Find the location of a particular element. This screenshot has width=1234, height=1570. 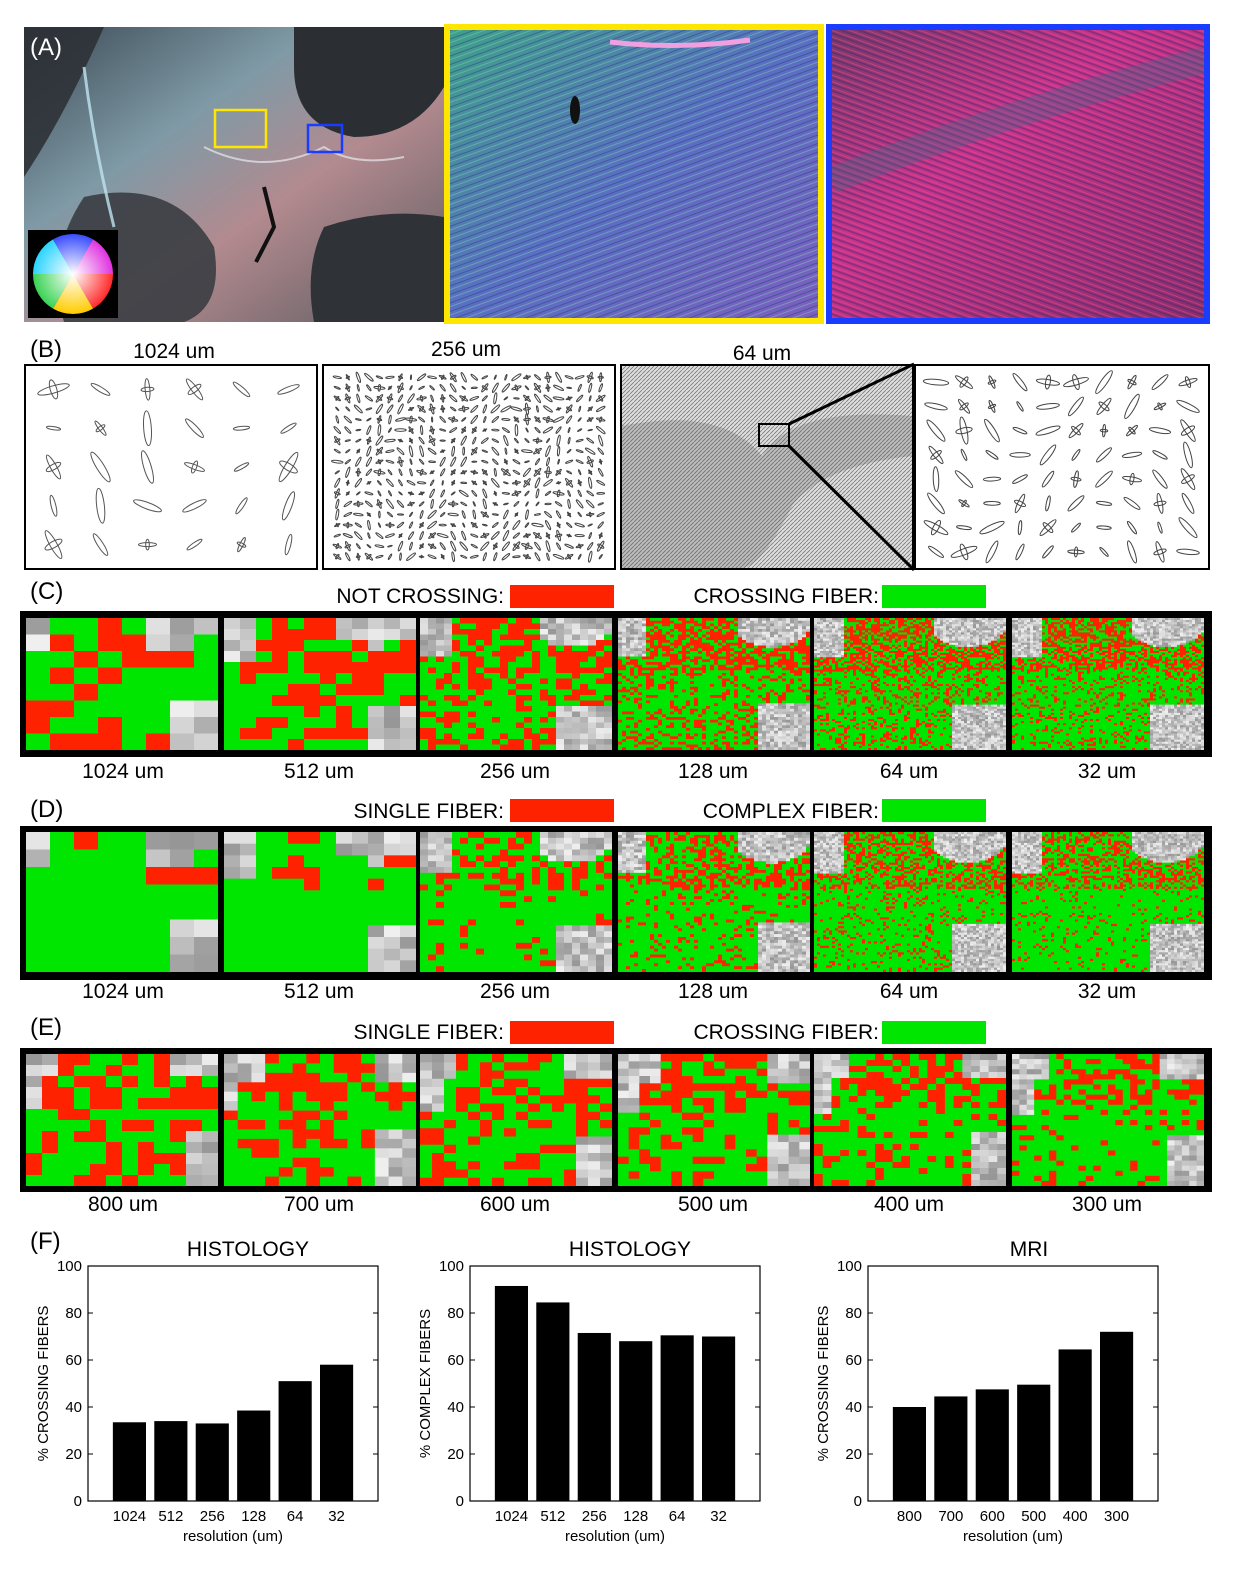

blue-roi-box is located at coordinates (325, 138).